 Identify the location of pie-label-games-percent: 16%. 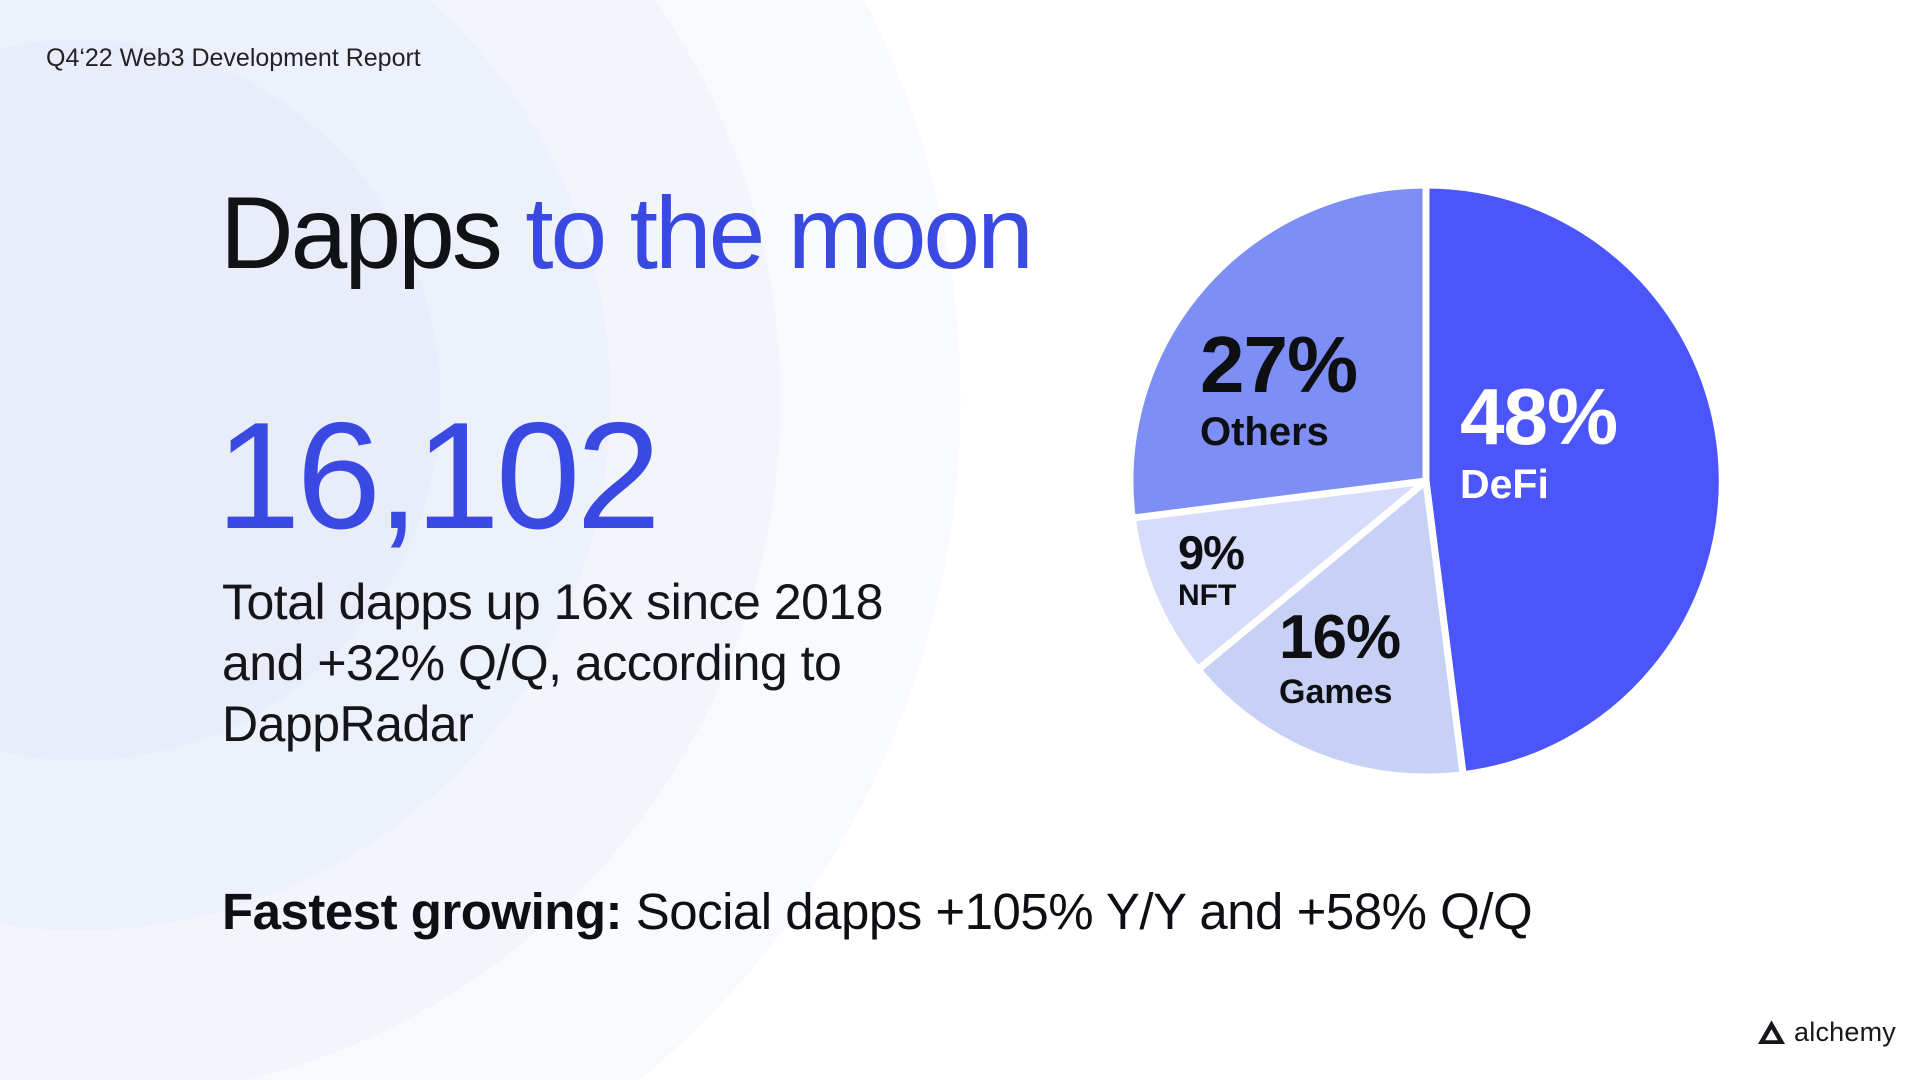
(1340, 637).